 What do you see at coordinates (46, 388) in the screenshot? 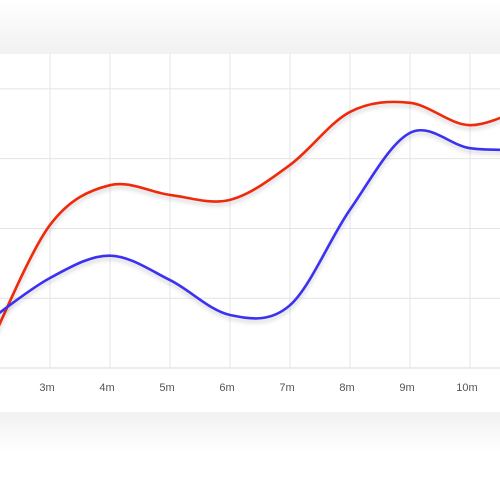
I see `x-tick-label: 3m` at bounding box center [46, 388].